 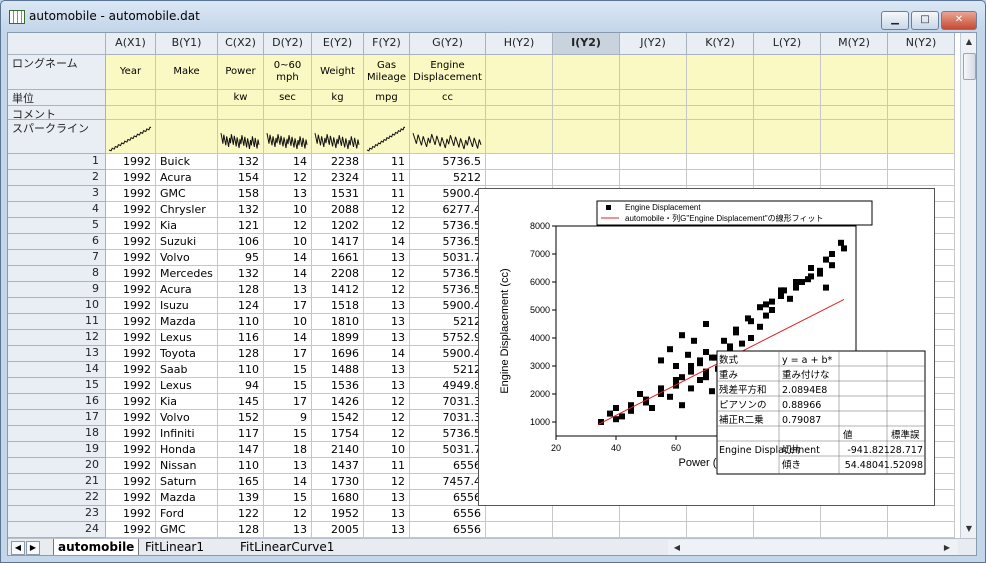 I want to click on title-bar: automobile - automobile.dat ▁ □ ✕, so click(x=493, y=16).